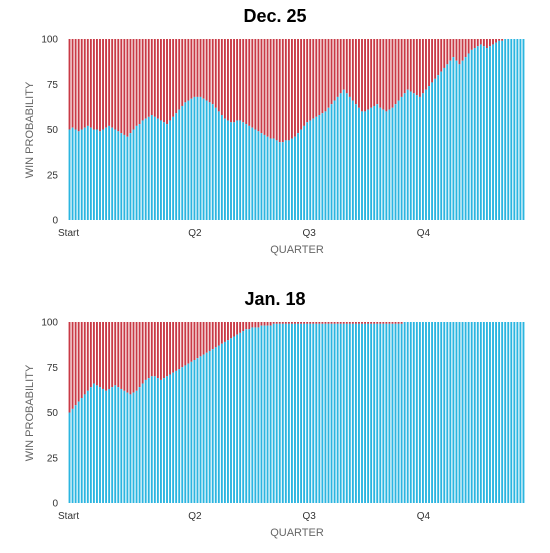  What do you see at coordinates (53, 130) in the screenshot?
I see `y-tick-label: 50` at bounding box center [53, 130].